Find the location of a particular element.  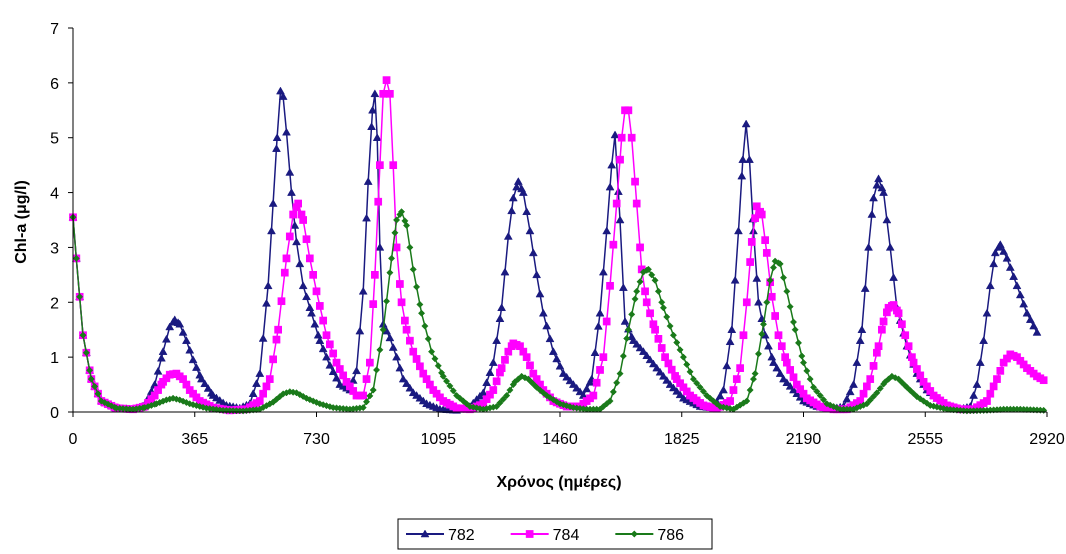

legend: 782 784 786 is located at coordinates (555, 534).